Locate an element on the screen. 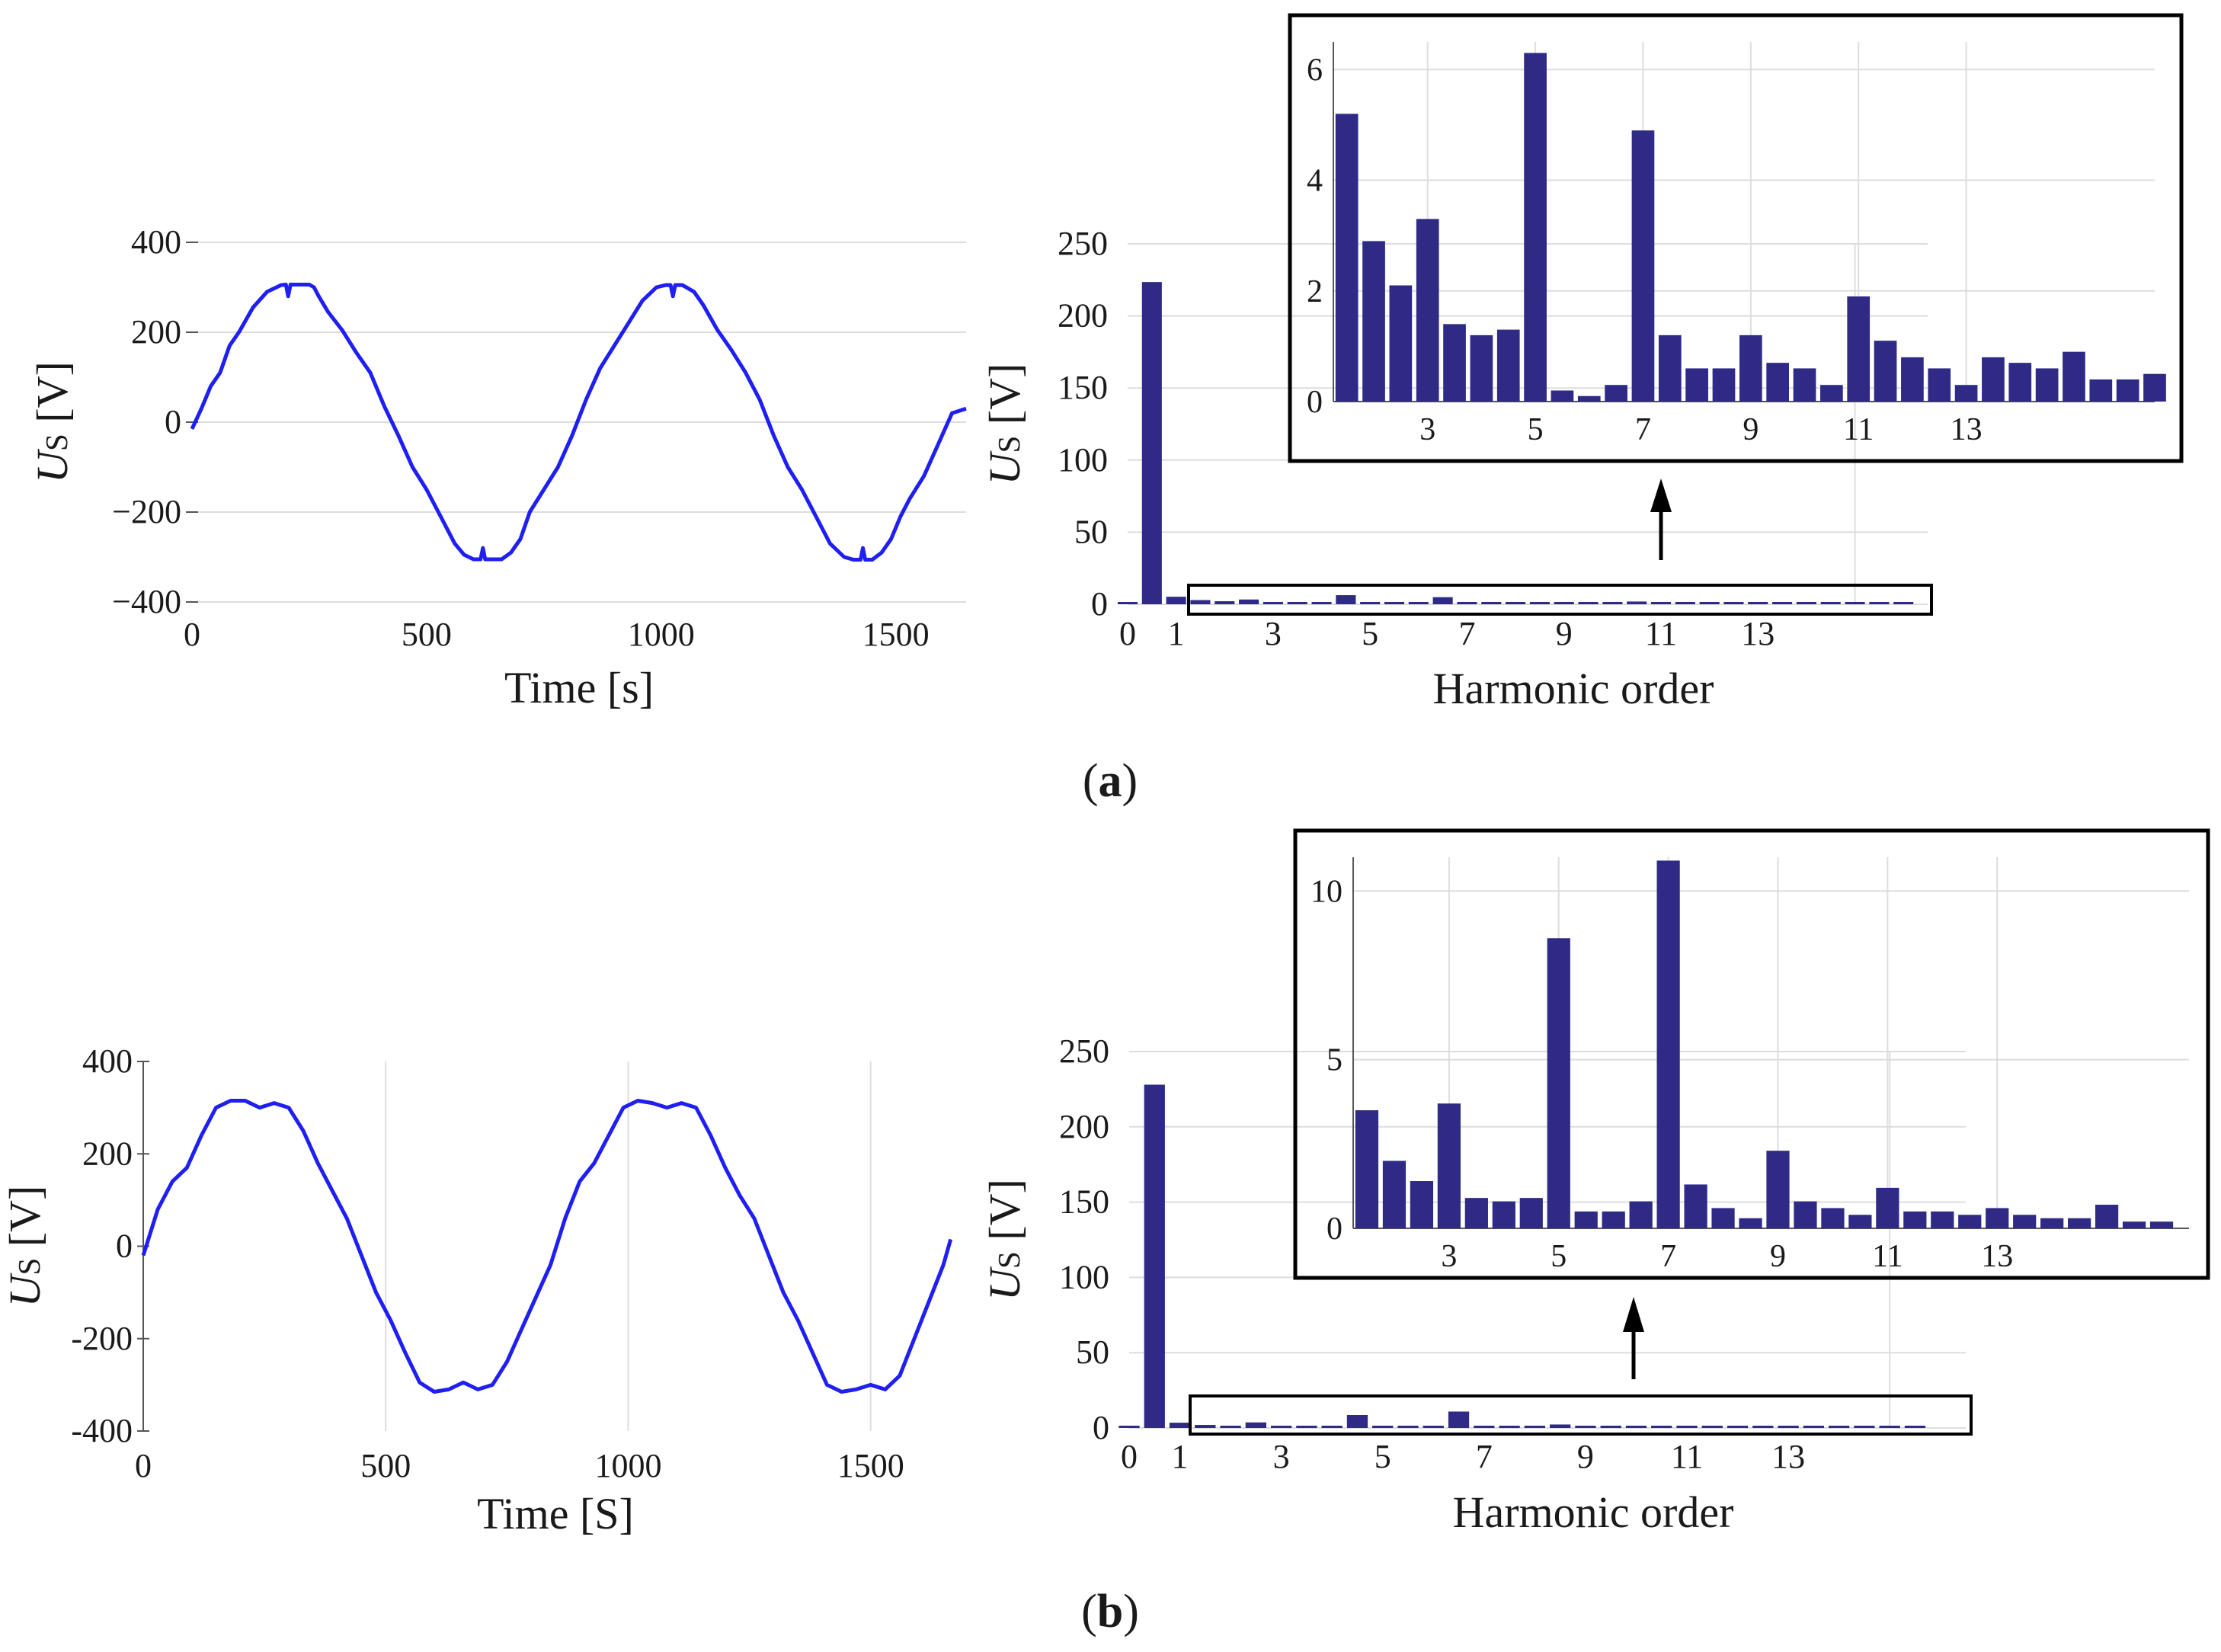  panel-a-zoom-region-box is located at coordinates (1560, 600).